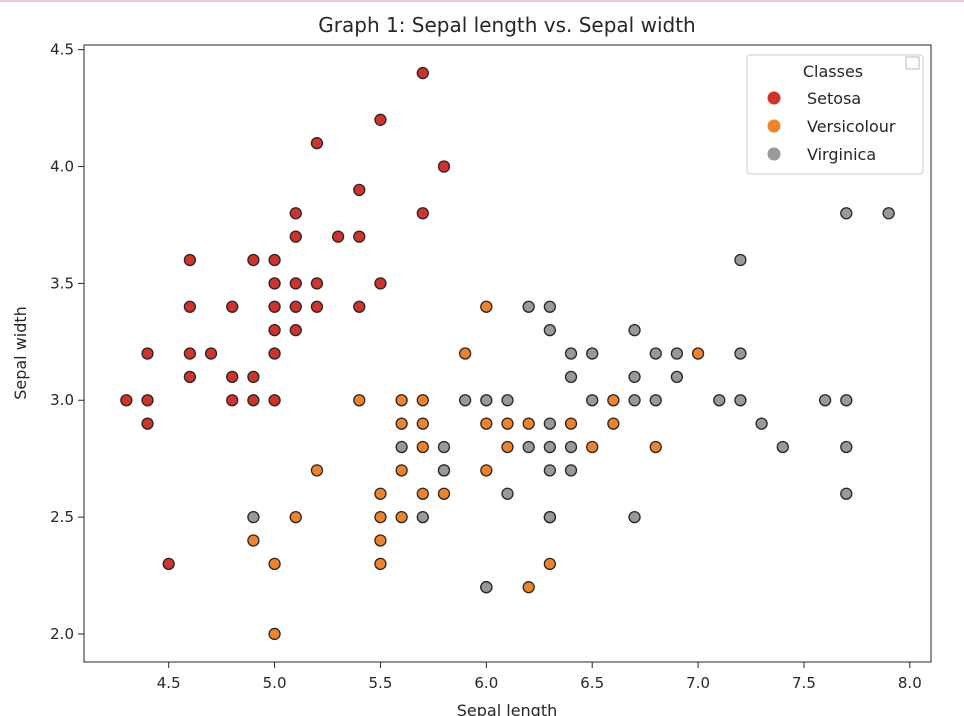  Describe the element at coordinates (62, 283) in the screenshot. I see `y-tick-label: 3.5` at that location.